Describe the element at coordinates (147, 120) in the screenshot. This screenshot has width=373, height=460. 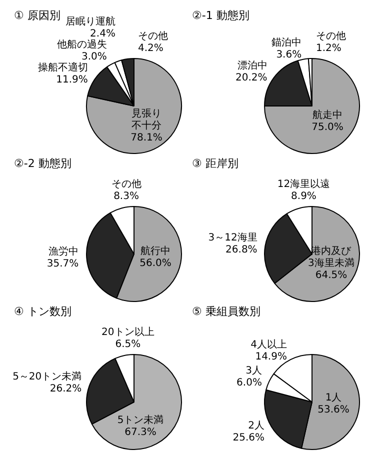
I see `slice-label: 見張り不十分` at that location.